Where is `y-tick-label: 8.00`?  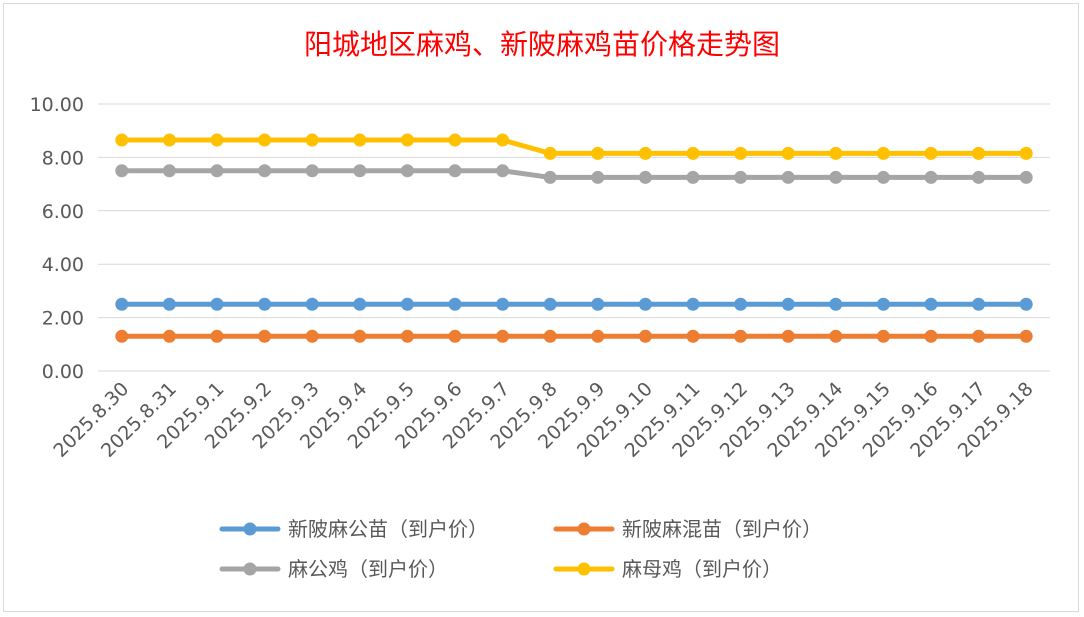 y-tick-label: 8.00 is located at coordinates (63, 158).